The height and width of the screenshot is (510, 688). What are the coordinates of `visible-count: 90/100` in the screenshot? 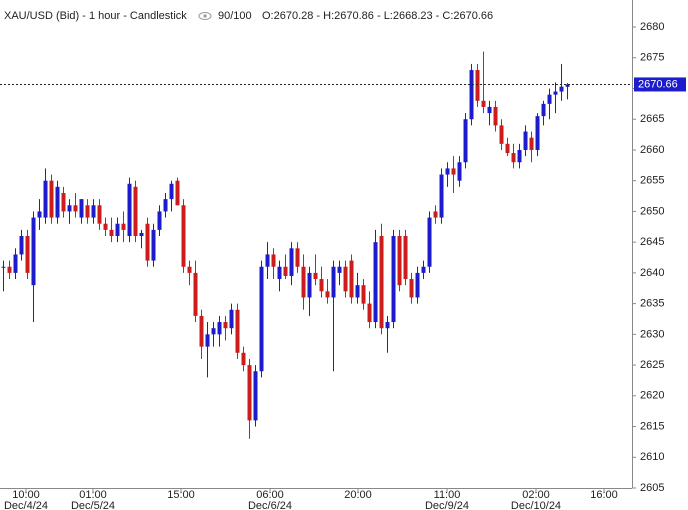 It's located at (235, 16).